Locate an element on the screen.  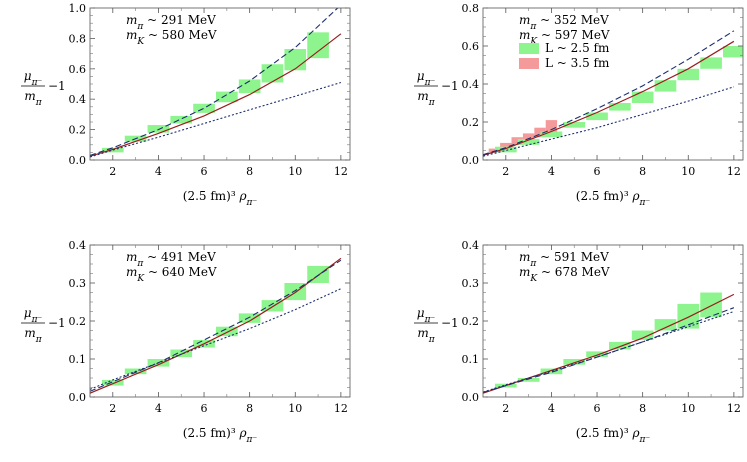
y-label-denominator-3: mπ is located at coordinates (426, 335).